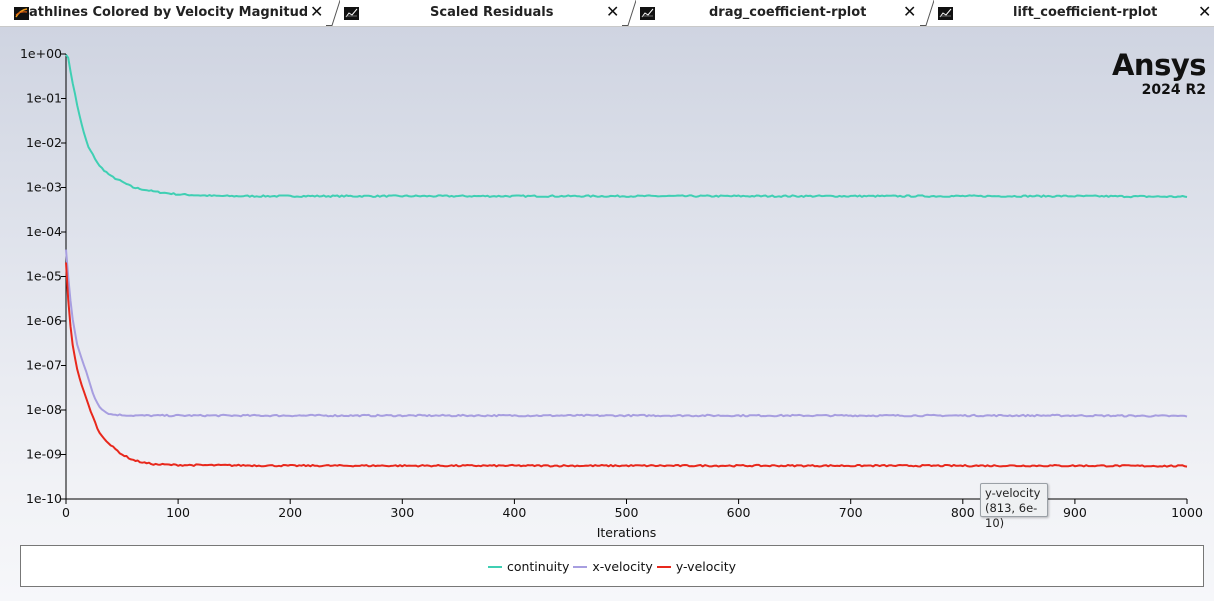 This screenshot has width=1214, height=601. I want to click on y-tick-label: 1e-02, so click(44, 142).